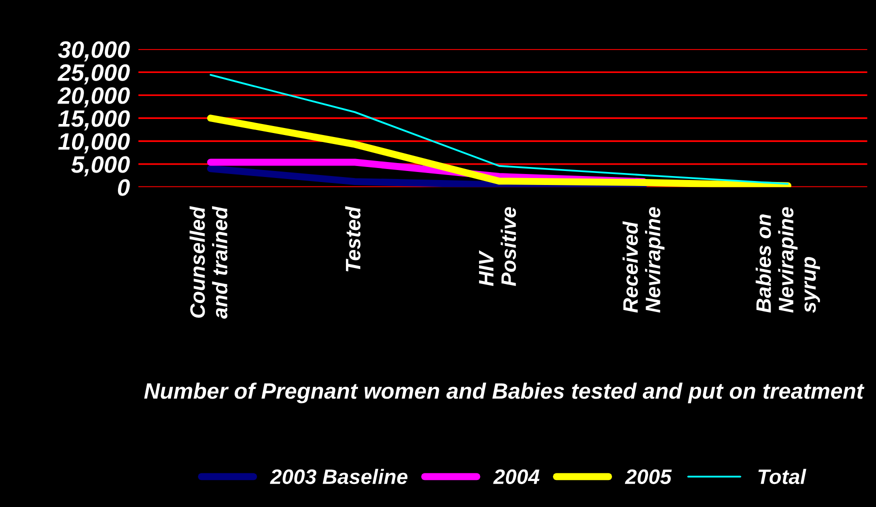  I want to click on legend-label: 2003 Baseline, so click(339, 476).